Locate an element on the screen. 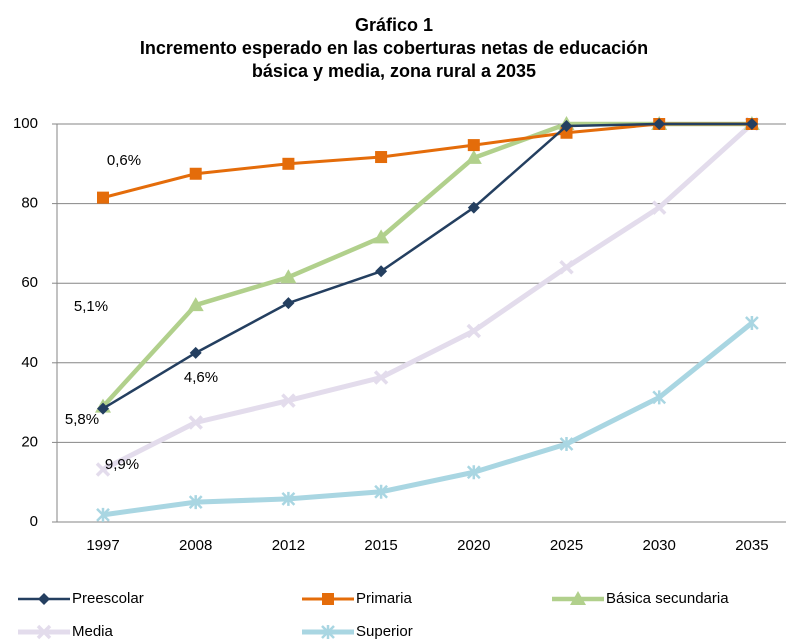  y-tick-label: 80 is located at coordinates (29, 203).